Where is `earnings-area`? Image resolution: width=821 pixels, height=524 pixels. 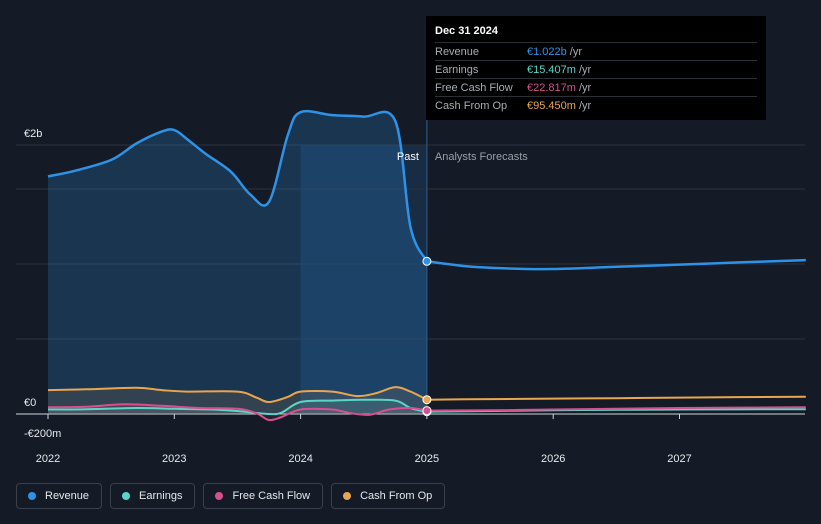
earnings-area is located at coordinates (237, 407).